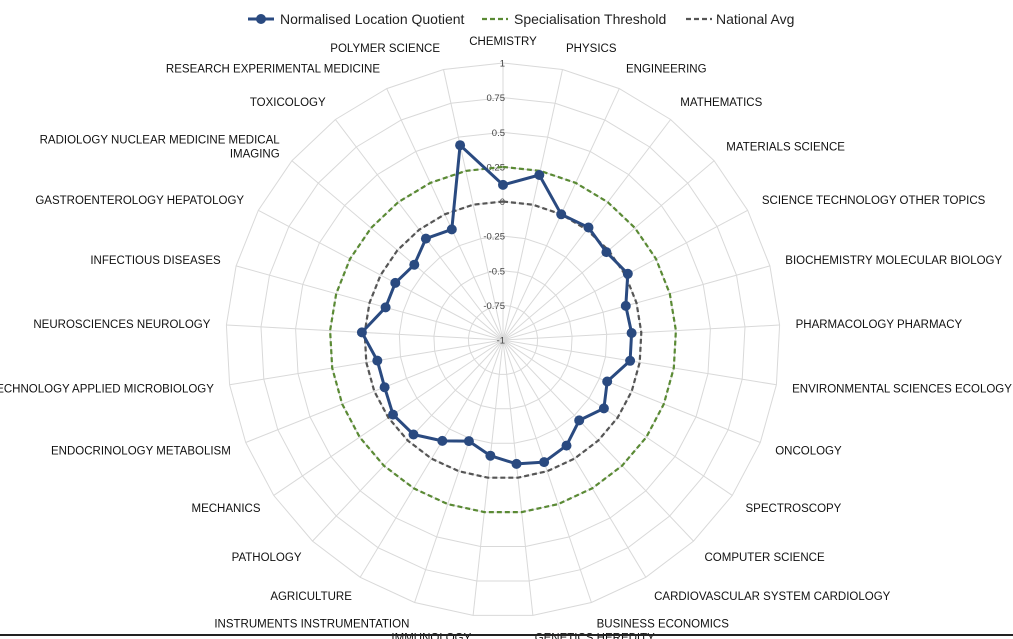 This screenshot has width=1013, height=639. What do you see at coordinates (765, 558) in the screenshot?
I see `category-label: COMPUTER SCIENCE` at bounding box center [765, 558].